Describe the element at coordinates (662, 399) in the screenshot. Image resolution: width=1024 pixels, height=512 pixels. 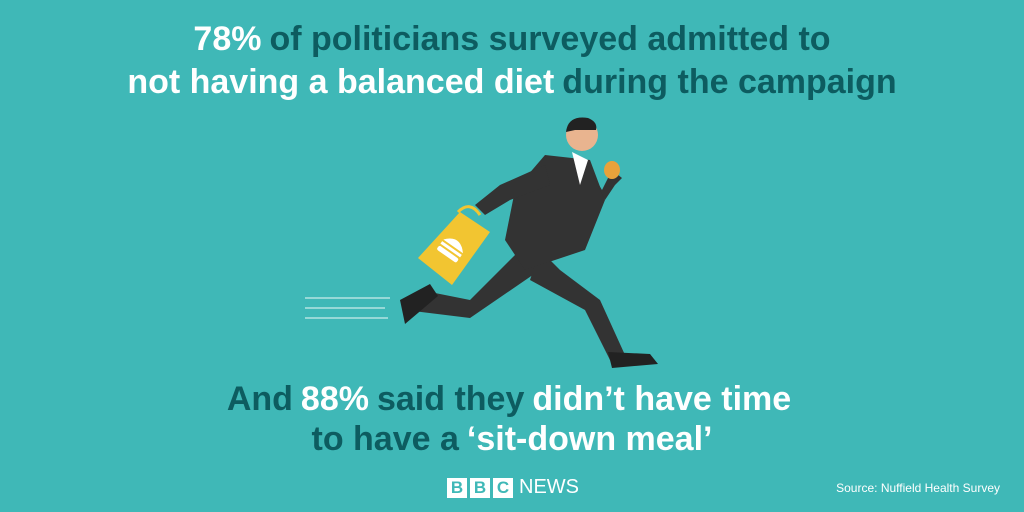
I see `highlight-text: didn’t have time` at that location.